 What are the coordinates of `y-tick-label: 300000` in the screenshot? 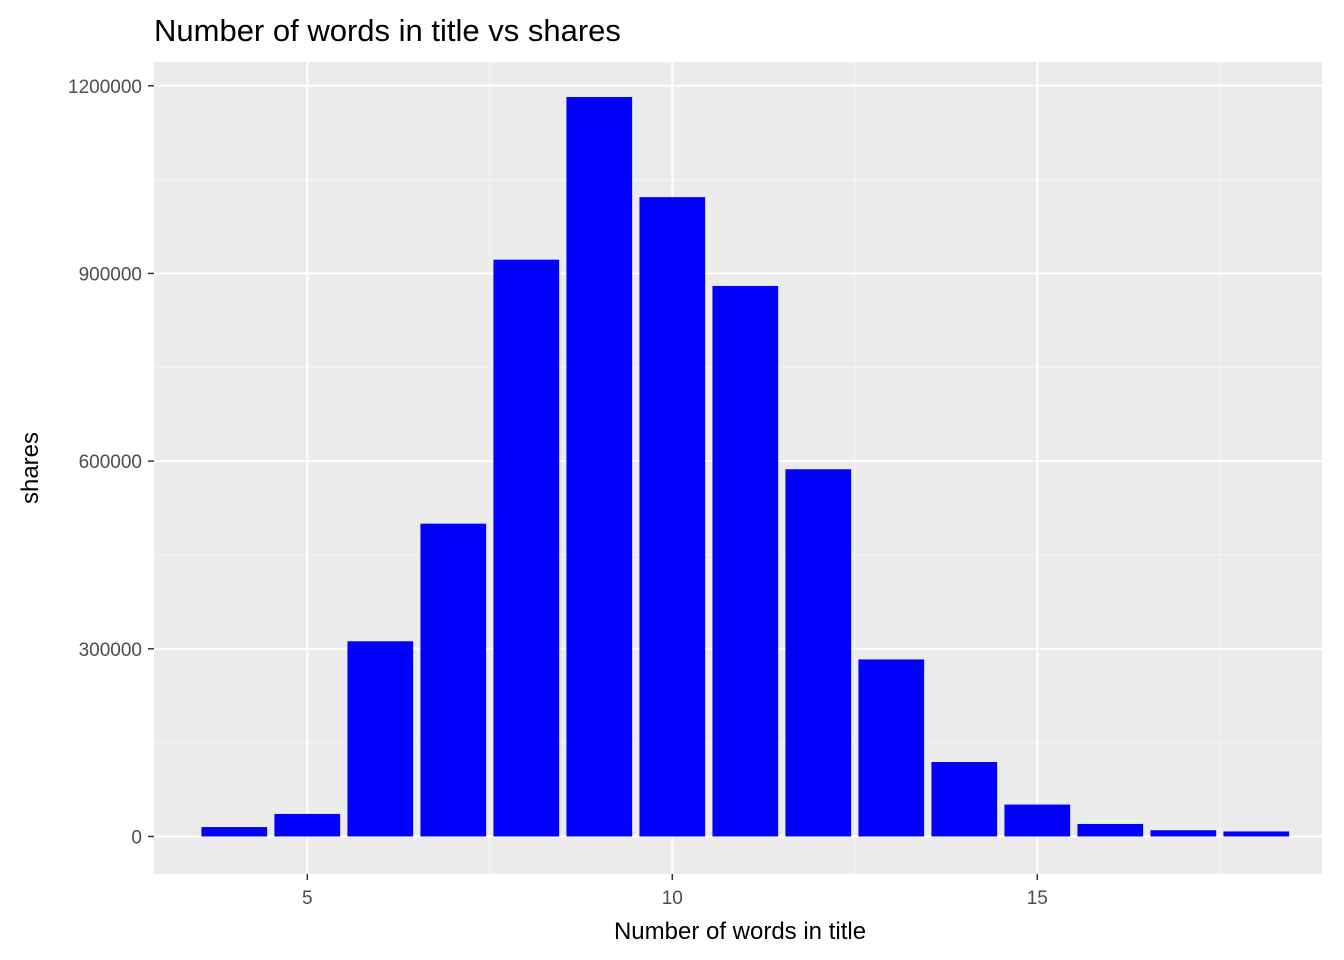 It's located at (110, 650).